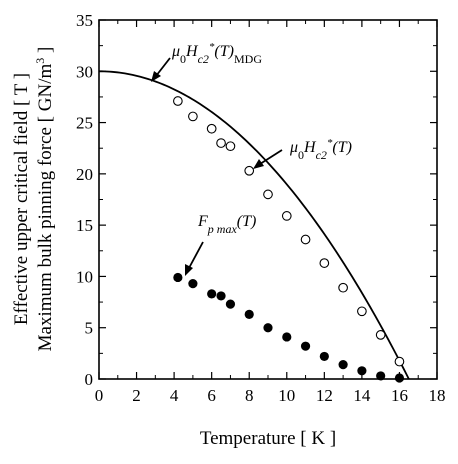  I want to click on y-tick-label: 15, so click(84, 225).